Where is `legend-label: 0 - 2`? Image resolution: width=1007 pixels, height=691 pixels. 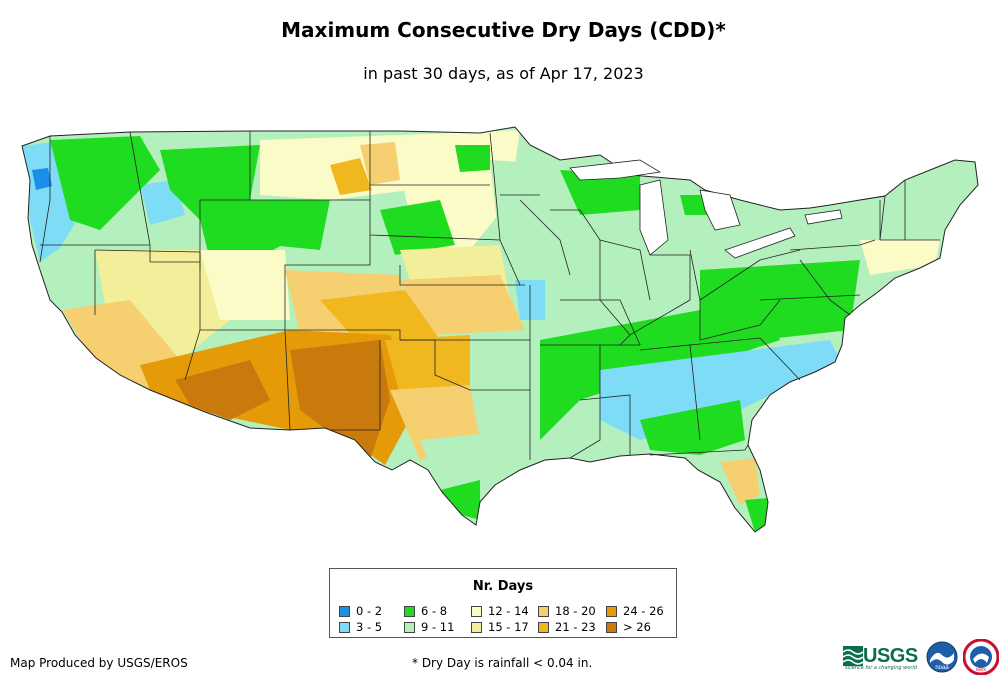 legend-label: 0 - 2 is located at coordinates (369, 611).